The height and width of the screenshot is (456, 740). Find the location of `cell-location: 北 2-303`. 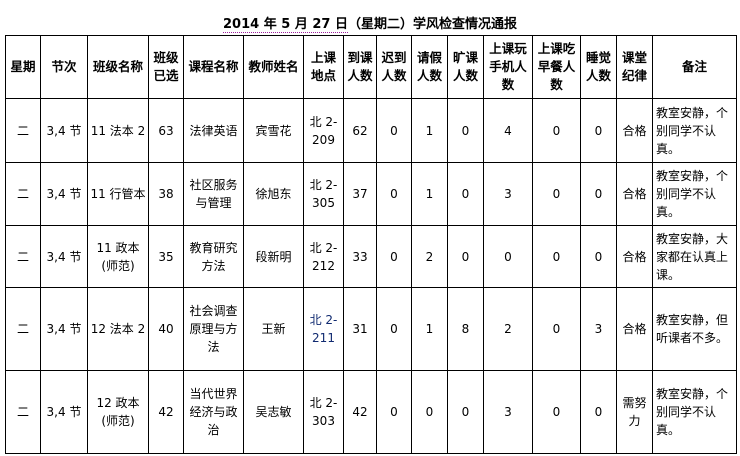

cell-location: 北 2-303 is located at coordinates (323, 412).